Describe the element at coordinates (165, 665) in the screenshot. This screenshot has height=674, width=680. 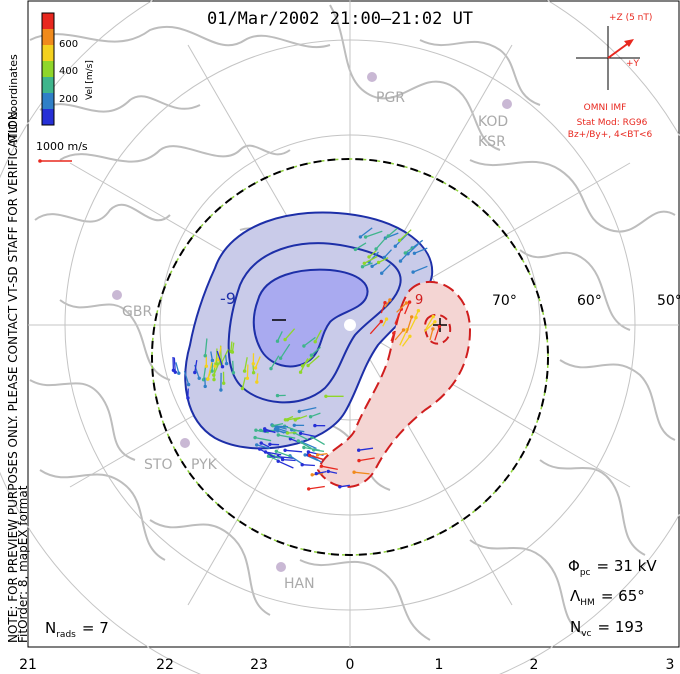
I see `mlt-tick-22: 22` at that location.